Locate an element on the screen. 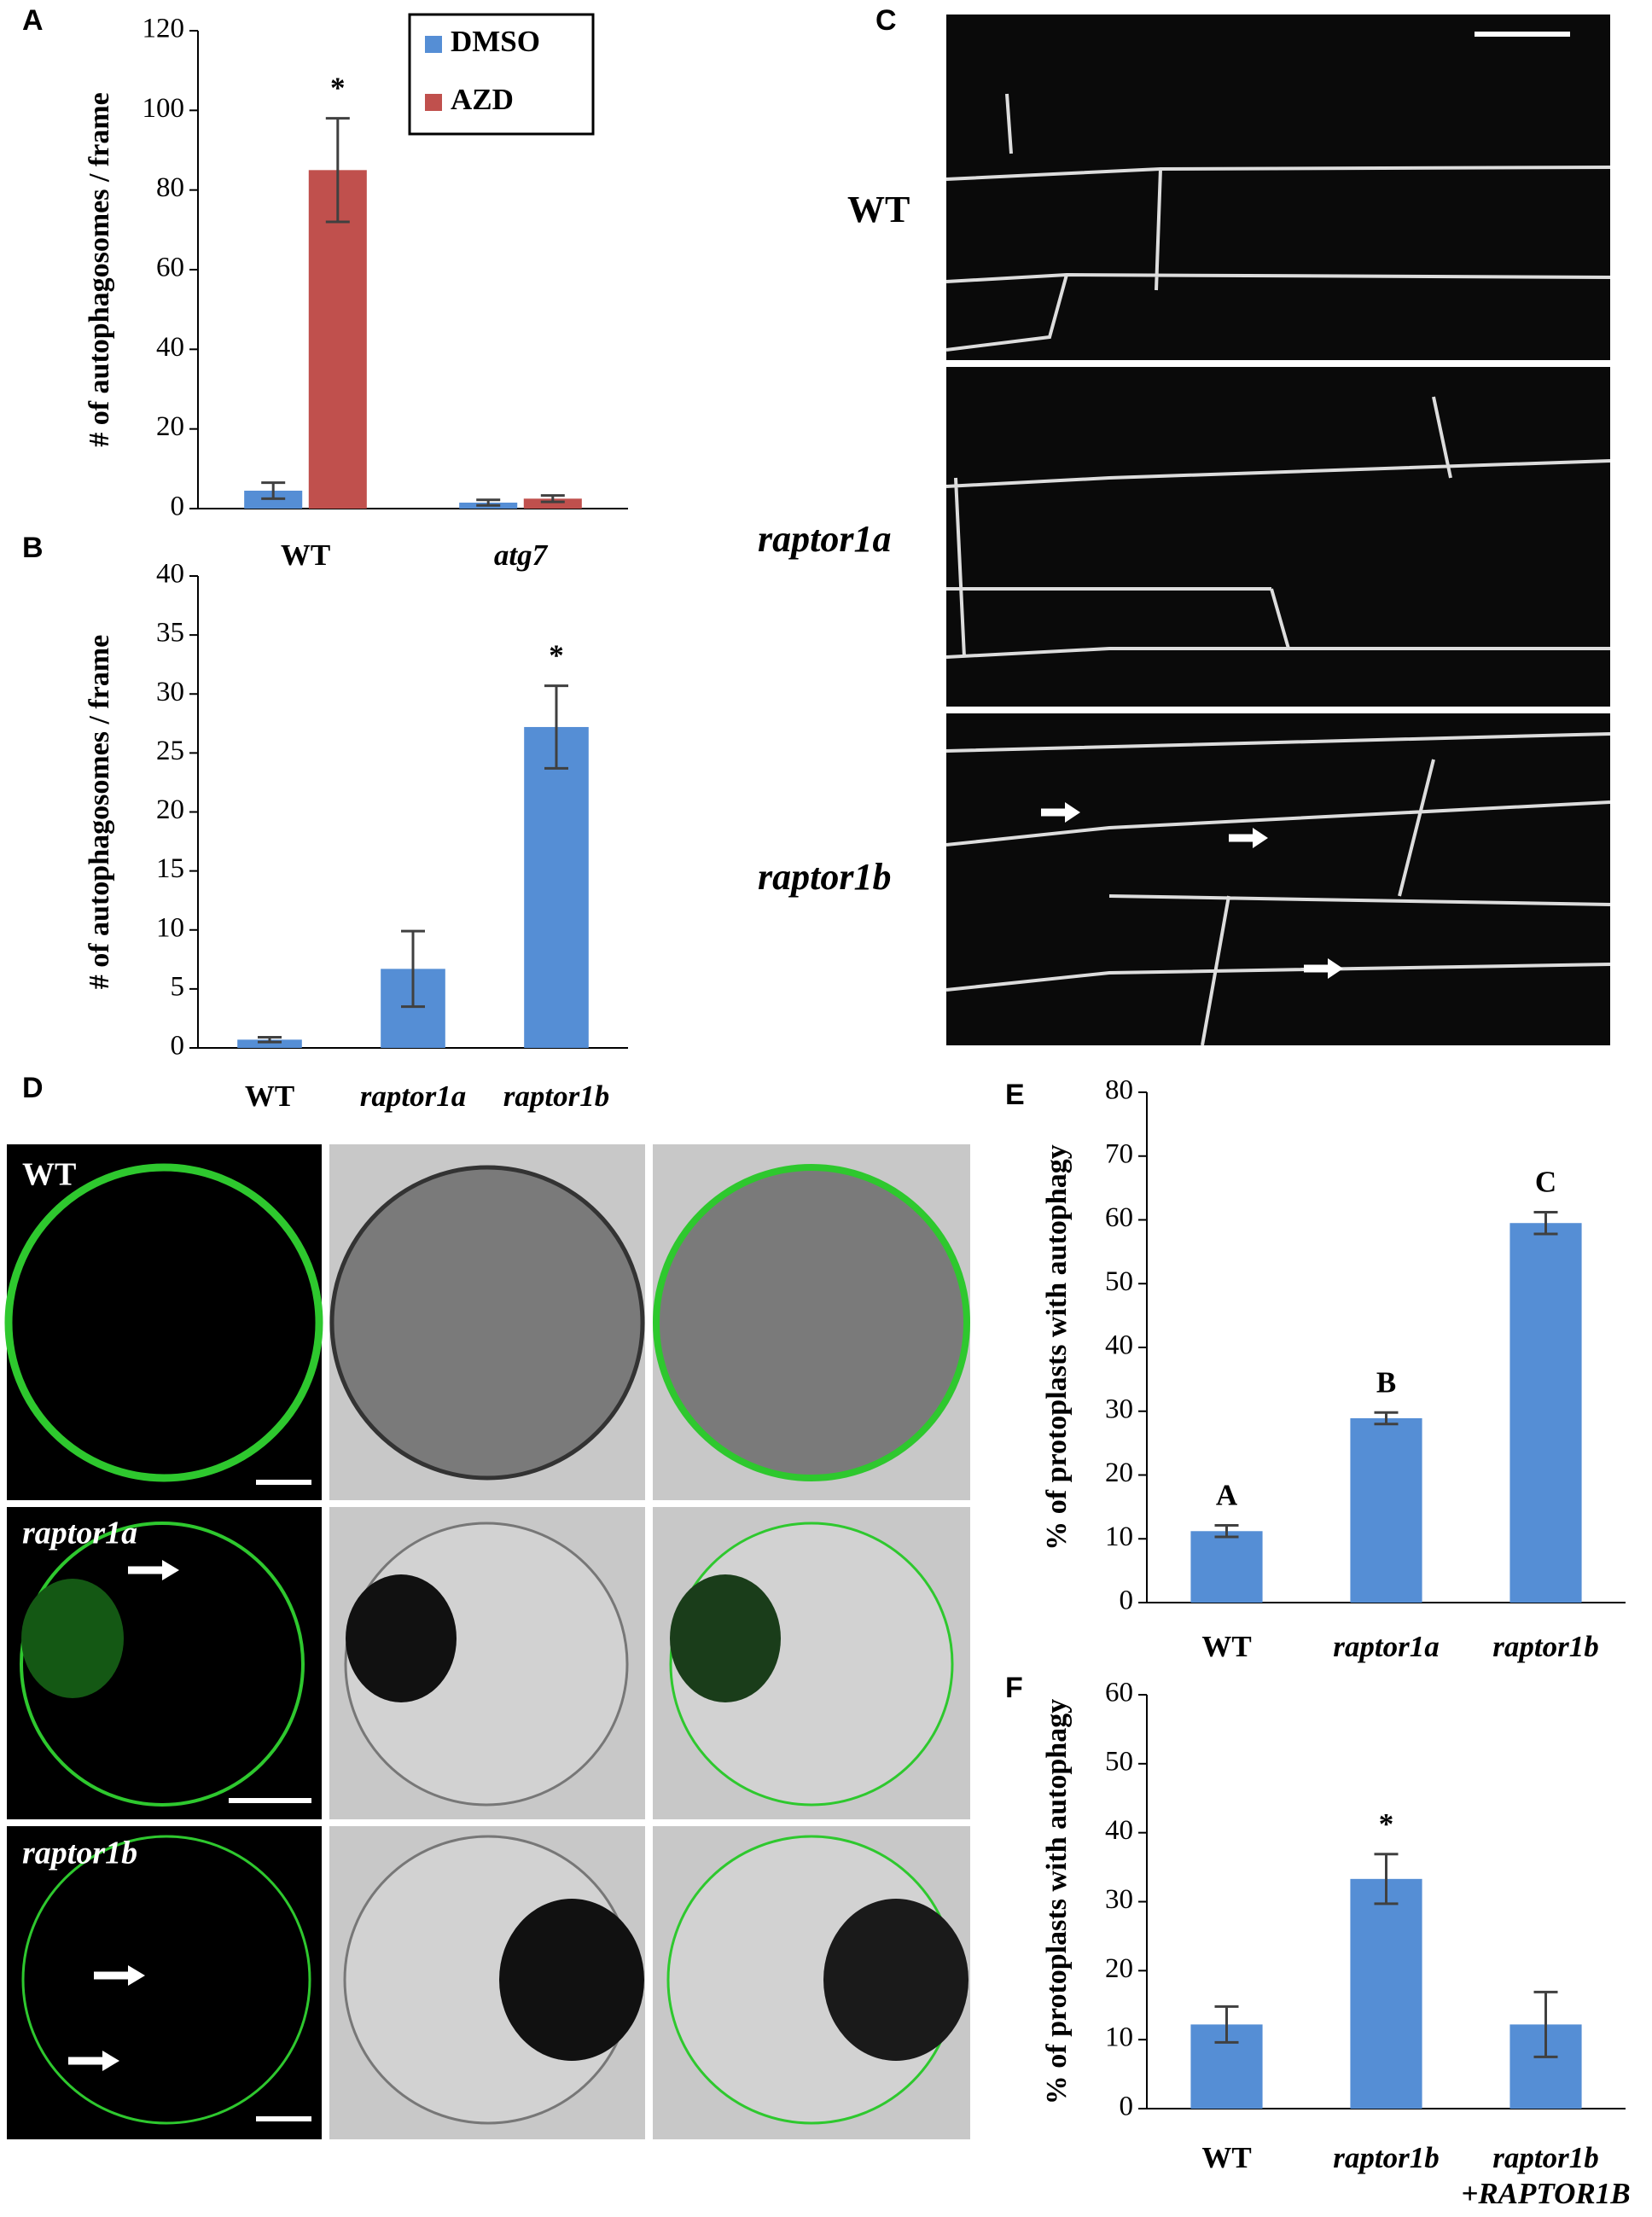 The height and width of the screenshot is (2217, 1652). image-label: raptor1a is located at coordinates (79, 1533).